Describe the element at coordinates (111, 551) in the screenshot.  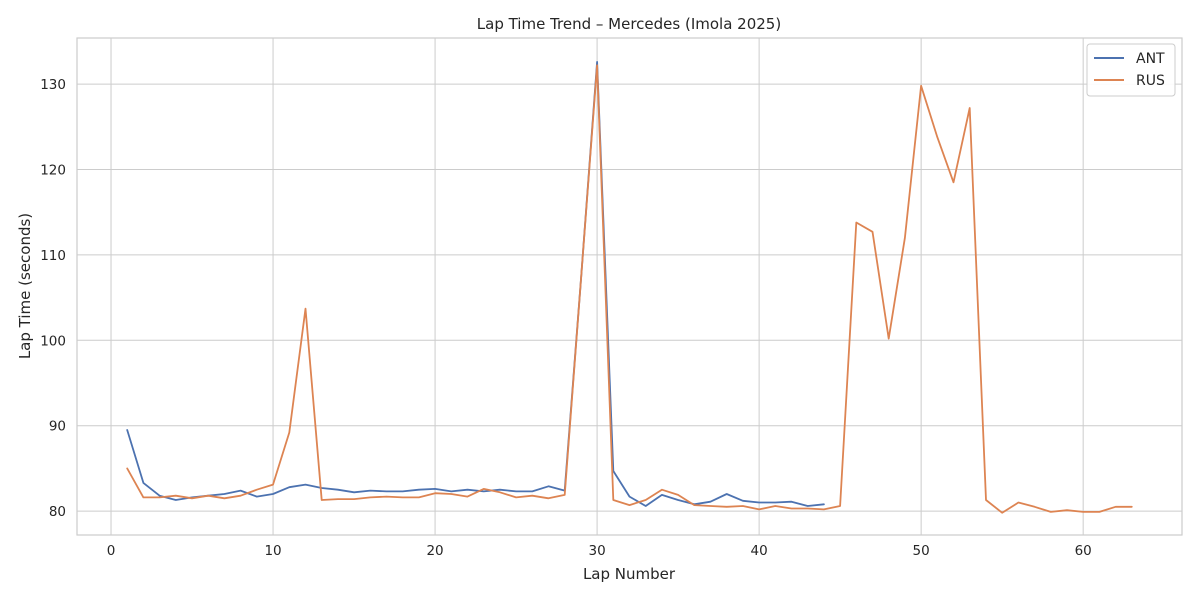
I see `x-tick-label: 0` at that location.